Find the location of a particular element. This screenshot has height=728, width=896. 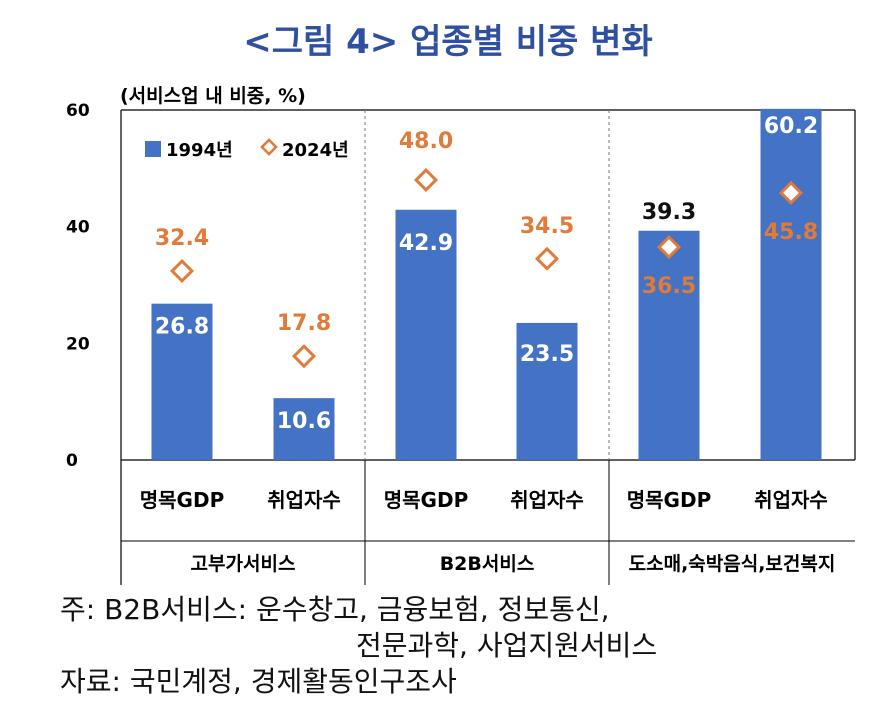

x-category-3: 명목GDP is located at coordinates (426, 500).